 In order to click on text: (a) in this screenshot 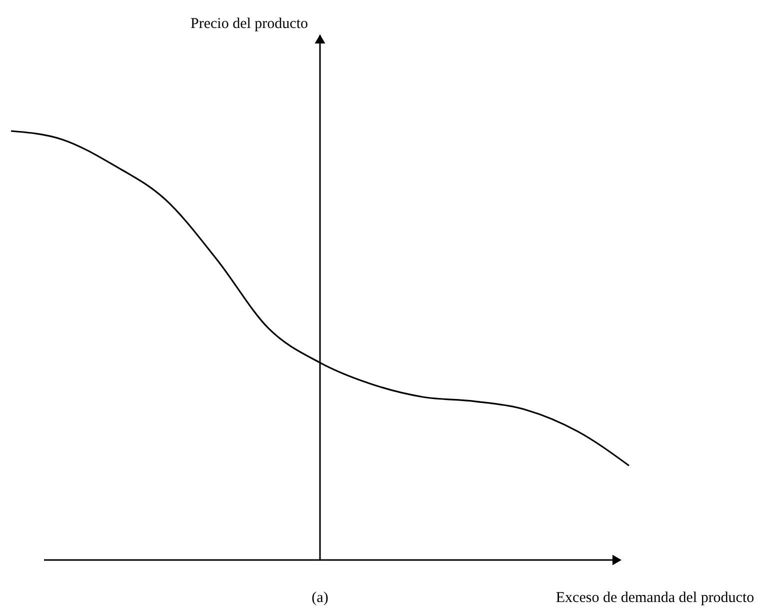, I will do `click(320, 598)`.